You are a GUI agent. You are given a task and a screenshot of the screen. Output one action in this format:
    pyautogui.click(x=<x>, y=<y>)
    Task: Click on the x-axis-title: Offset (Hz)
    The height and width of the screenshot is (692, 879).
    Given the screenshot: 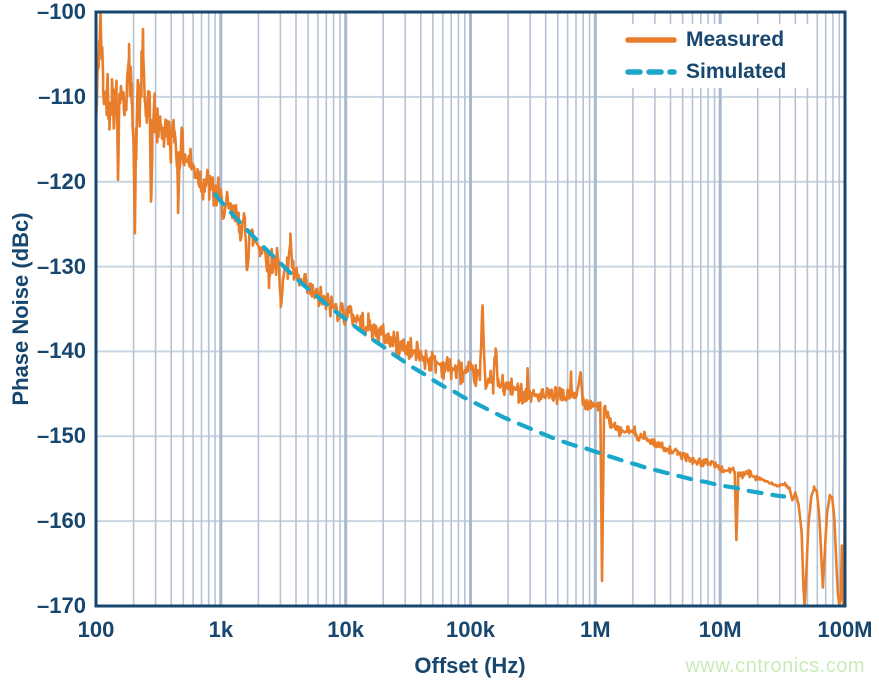 What is the action you would take?
    pyautogui.click(x=470, y=665)
    